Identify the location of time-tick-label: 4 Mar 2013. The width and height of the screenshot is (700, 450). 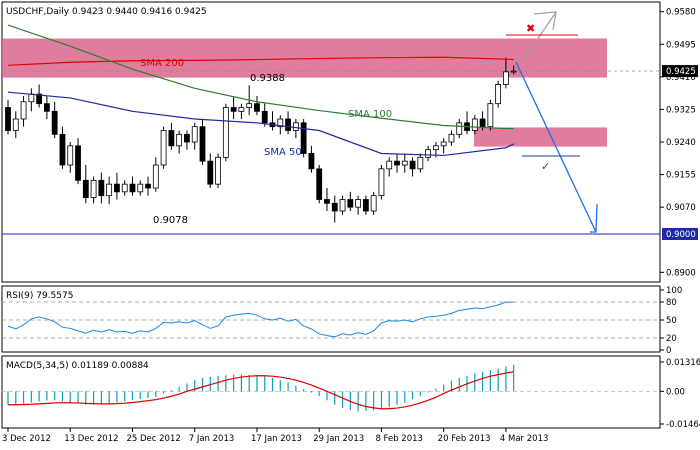
(524, 439).